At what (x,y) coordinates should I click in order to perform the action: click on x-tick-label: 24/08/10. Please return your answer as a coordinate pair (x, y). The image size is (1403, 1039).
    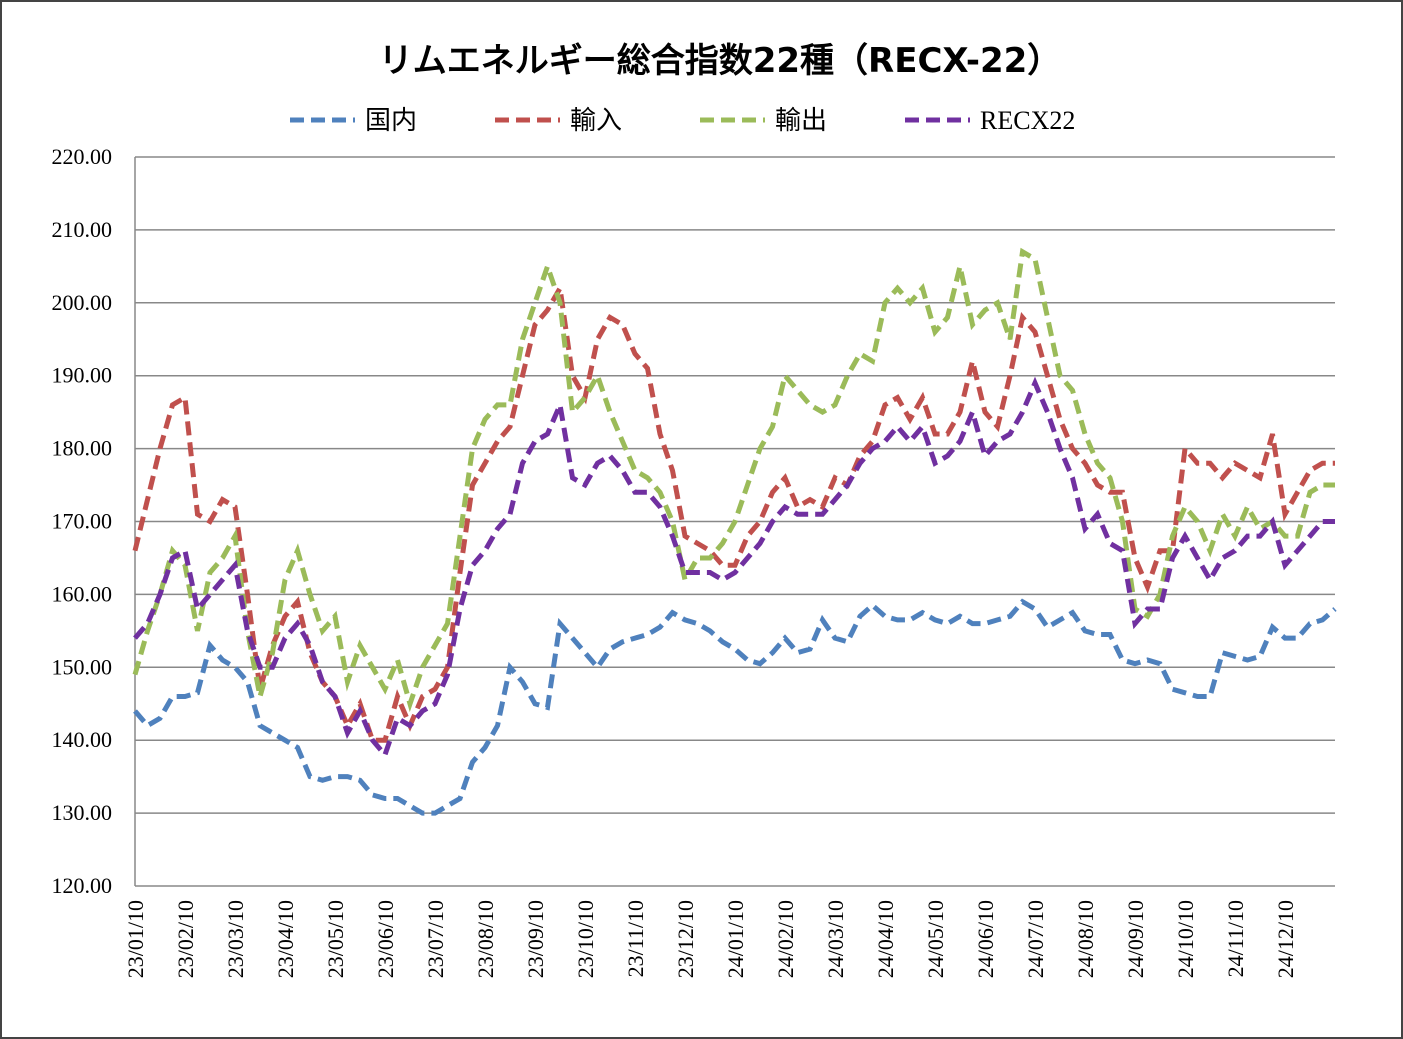
    Looking at the image, I should click on (1085, 939).